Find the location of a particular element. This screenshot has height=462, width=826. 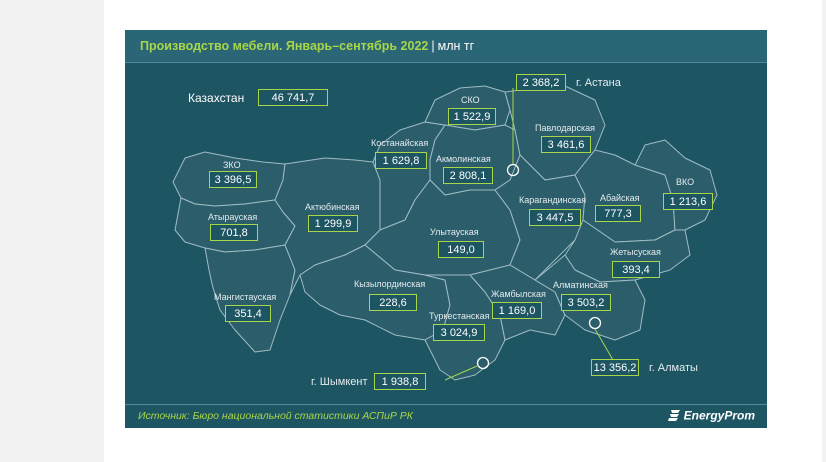

region-value-turkestan: 3 024,9 is located at coordinates (459, 332).